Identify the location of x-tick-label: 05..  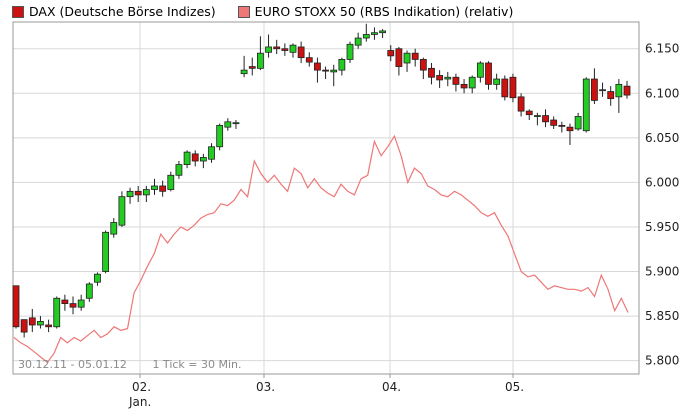
(514, 387).